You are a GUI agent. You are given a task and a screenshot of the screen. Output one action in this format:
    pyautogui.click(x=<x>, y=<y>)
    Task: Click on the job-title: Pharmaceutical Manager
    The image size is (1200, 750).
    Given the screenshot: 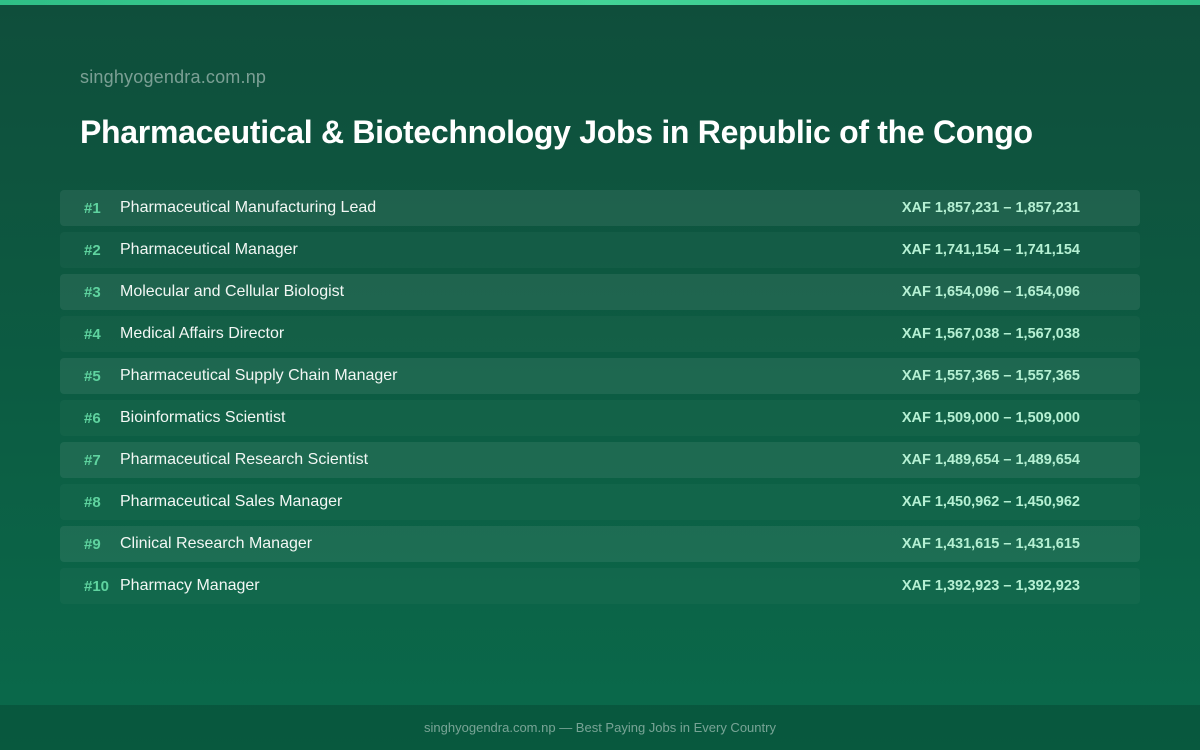 What is the action you would take?
    pyautogui.click(x=209, y=249)
    